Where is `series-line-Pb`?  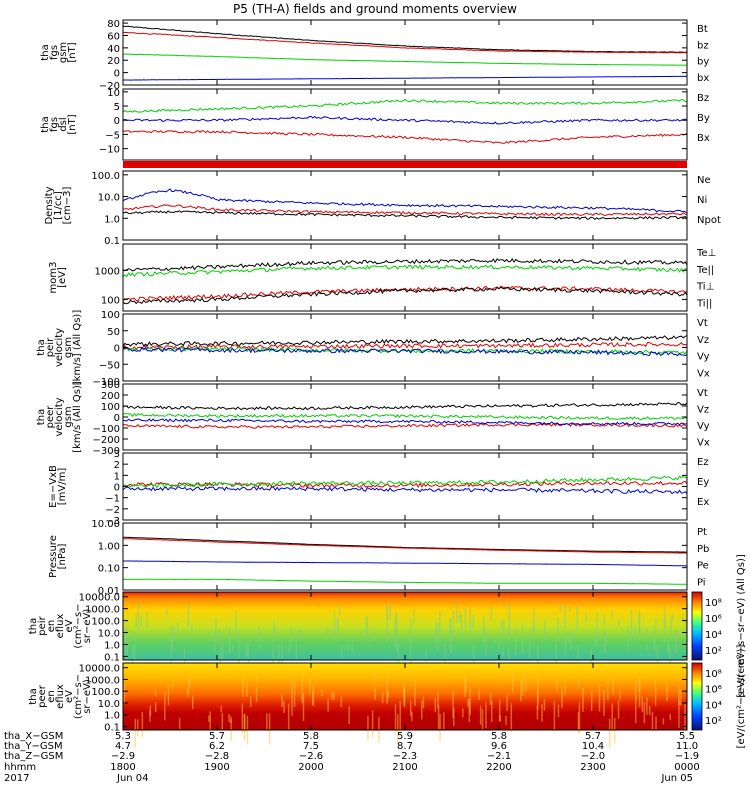
series-line-Pb is located at coordinates (405, 546).